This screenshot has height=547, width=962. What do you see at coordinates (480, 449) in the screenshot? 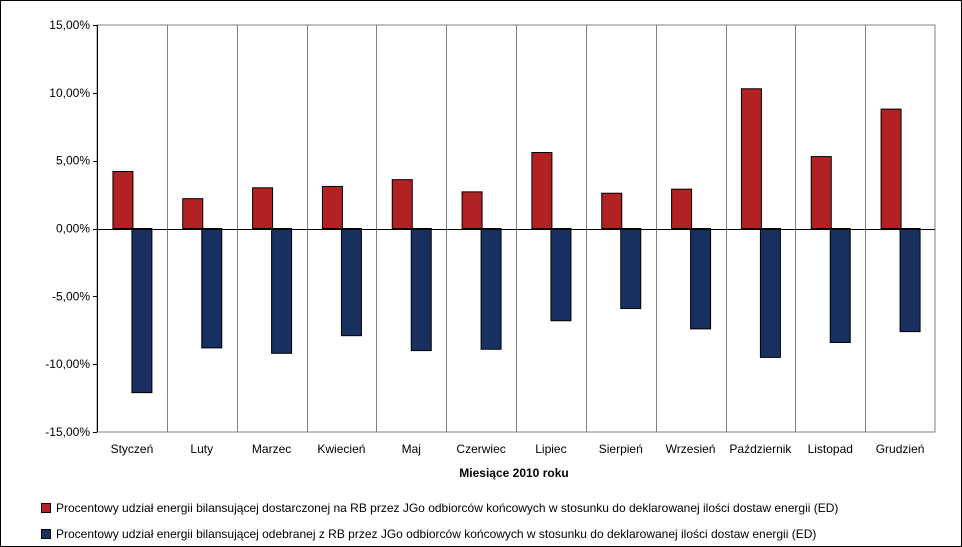
I see `x-tick-label: Czerwiec` at bounding box center [480, 449].